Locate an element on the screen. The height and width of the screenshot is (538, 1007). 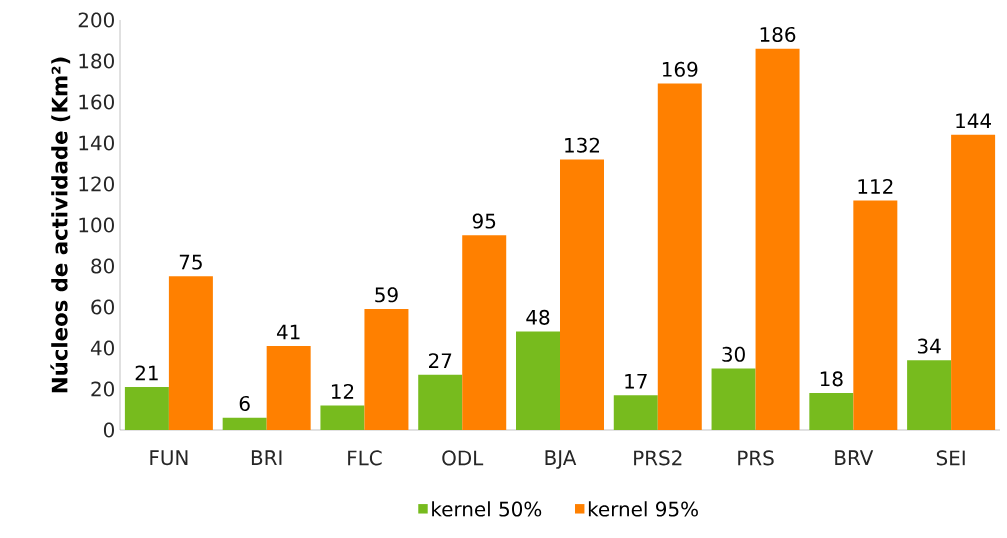
data-label: 21 is located at coordinates (146, 373).